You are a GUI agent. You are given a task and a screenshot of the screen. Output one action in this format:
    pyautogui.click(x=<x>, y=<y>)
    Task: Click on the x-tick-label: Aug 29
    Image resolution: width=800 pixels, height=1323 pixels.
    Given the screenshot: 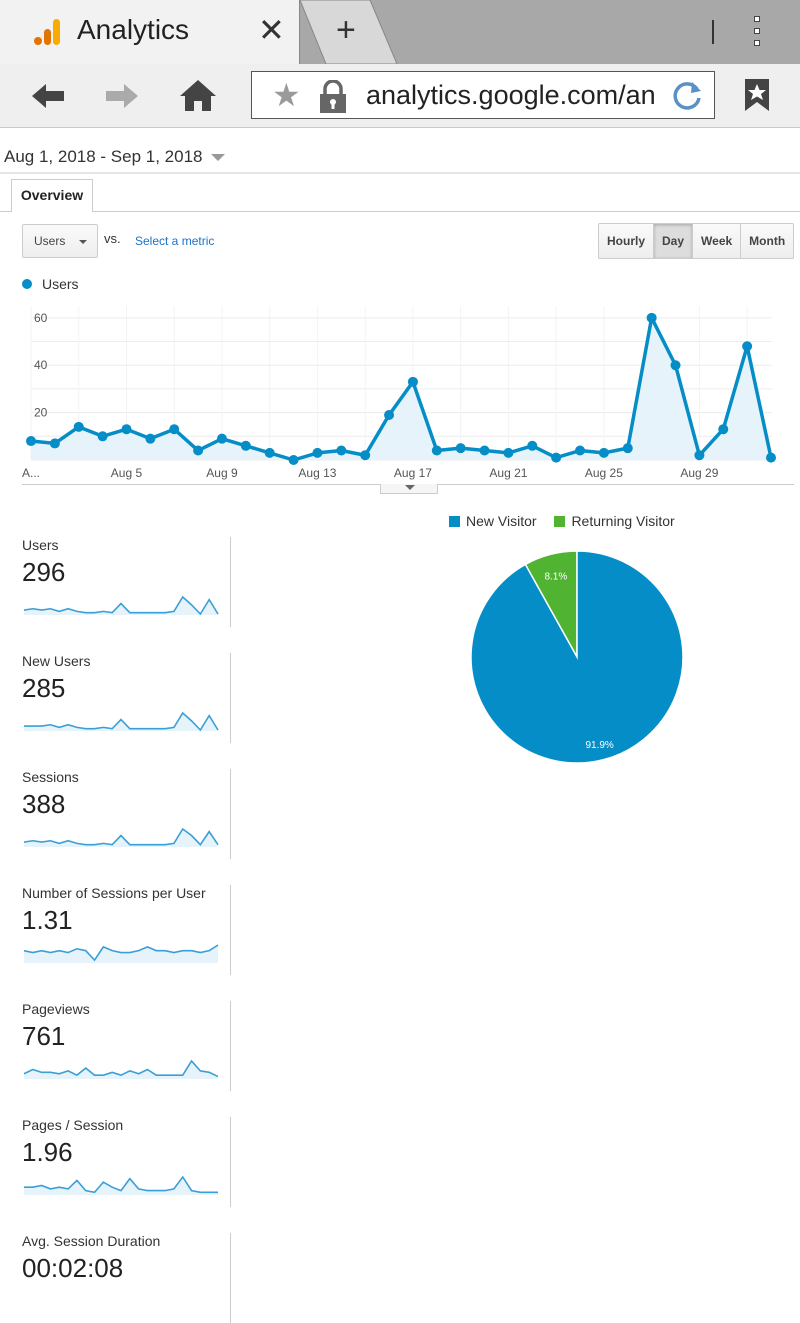 What is the action you would take?
    pyautogui.click(x=699, y=473)
    